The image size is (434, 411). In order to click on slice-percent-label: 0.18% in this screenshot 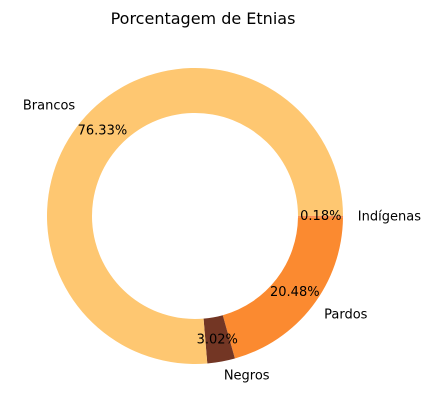, I will do `click(320, 216)`.